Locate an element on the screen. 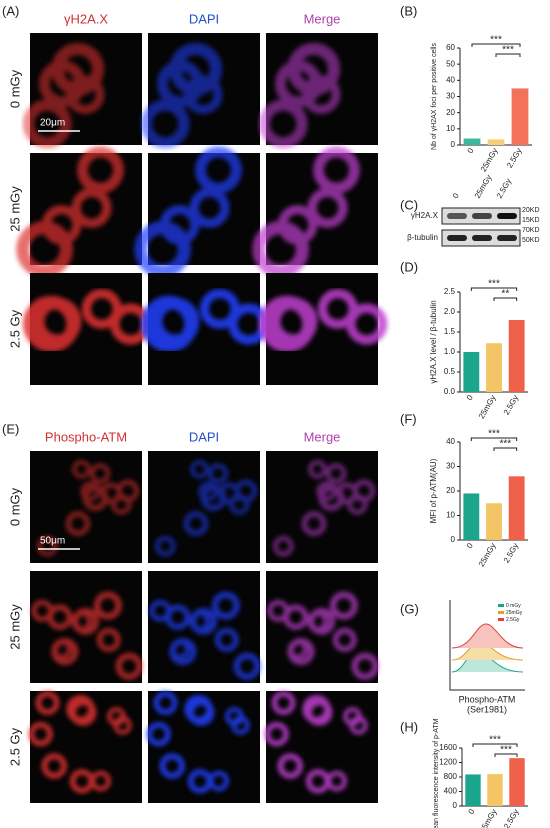 The image size is (550, 828). y-tick-label: 400 is located at coordinates (451, 791).